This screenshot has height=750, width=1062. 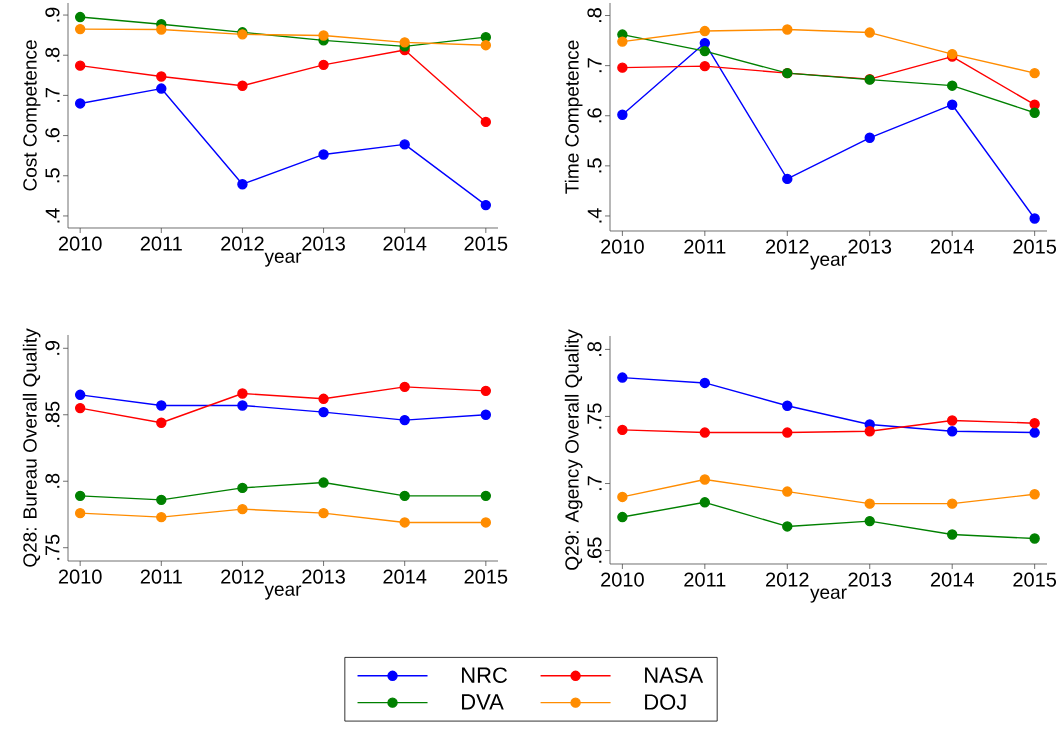 I want to click on y-axis-title: Cost Competence, so click(x=32, y=115).